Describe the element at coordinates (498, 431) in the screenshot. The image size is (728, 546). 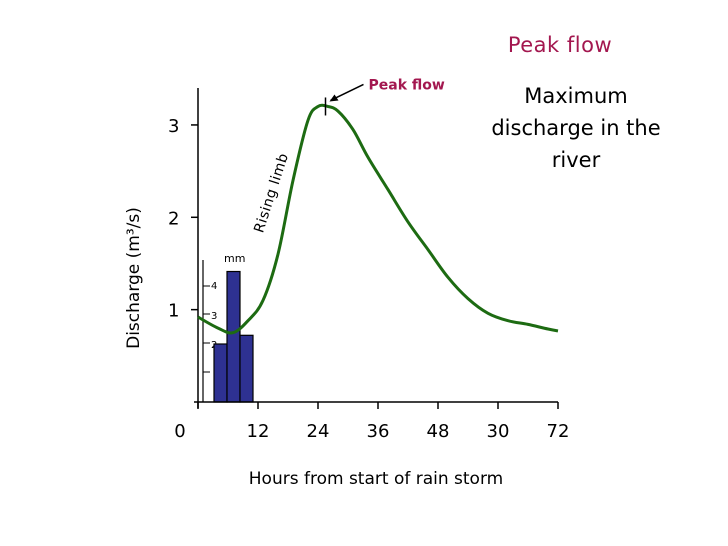
I see `x-tick-label-5: 30` at that location.